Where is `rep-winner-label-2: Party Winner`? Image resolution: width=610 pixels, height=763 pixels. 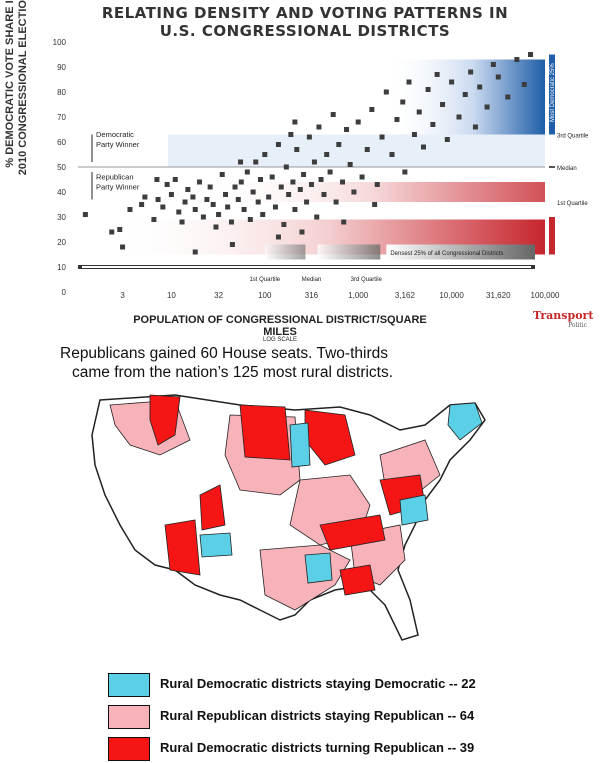
rep-winner-label-2: Party Winner is located at coordinates (118, 187).